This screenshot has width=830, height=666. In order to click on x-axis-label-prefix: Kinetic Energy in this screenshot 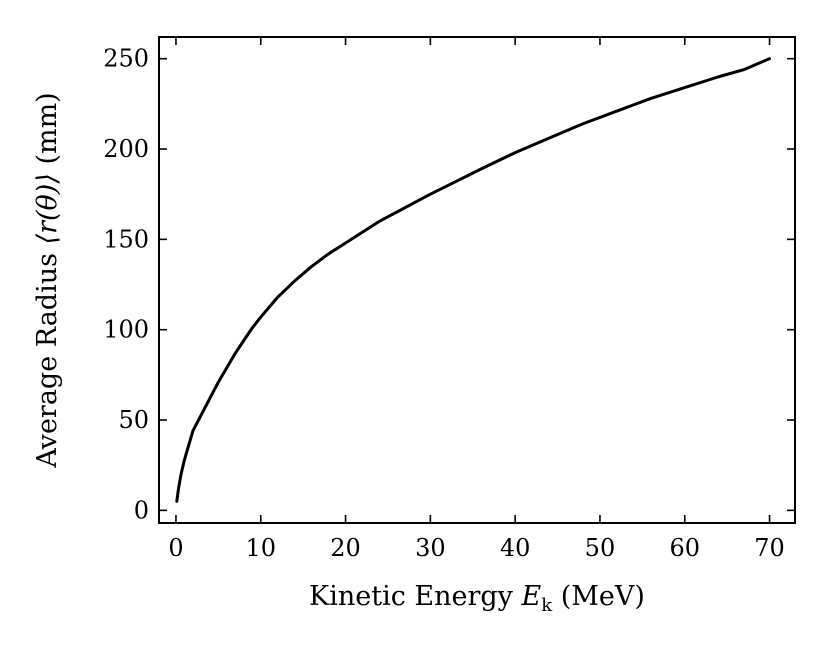, I will do `click(415, 596)`.